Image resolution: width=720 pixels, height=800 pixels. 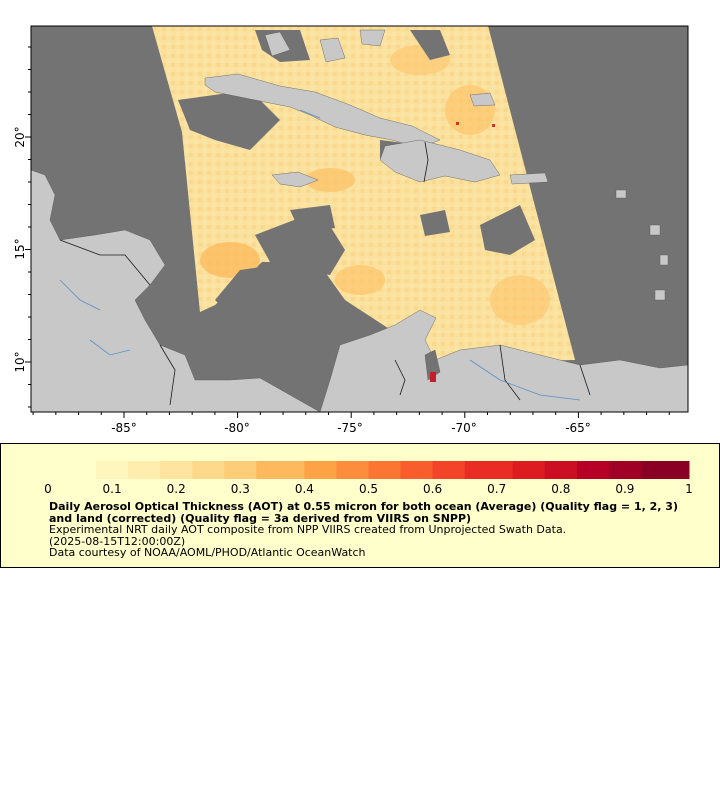 What do you see at coordinates (496, 489) in the screenshot?
I see `colorbar-tick-label: 0.7` at bounding box center [496, 489].